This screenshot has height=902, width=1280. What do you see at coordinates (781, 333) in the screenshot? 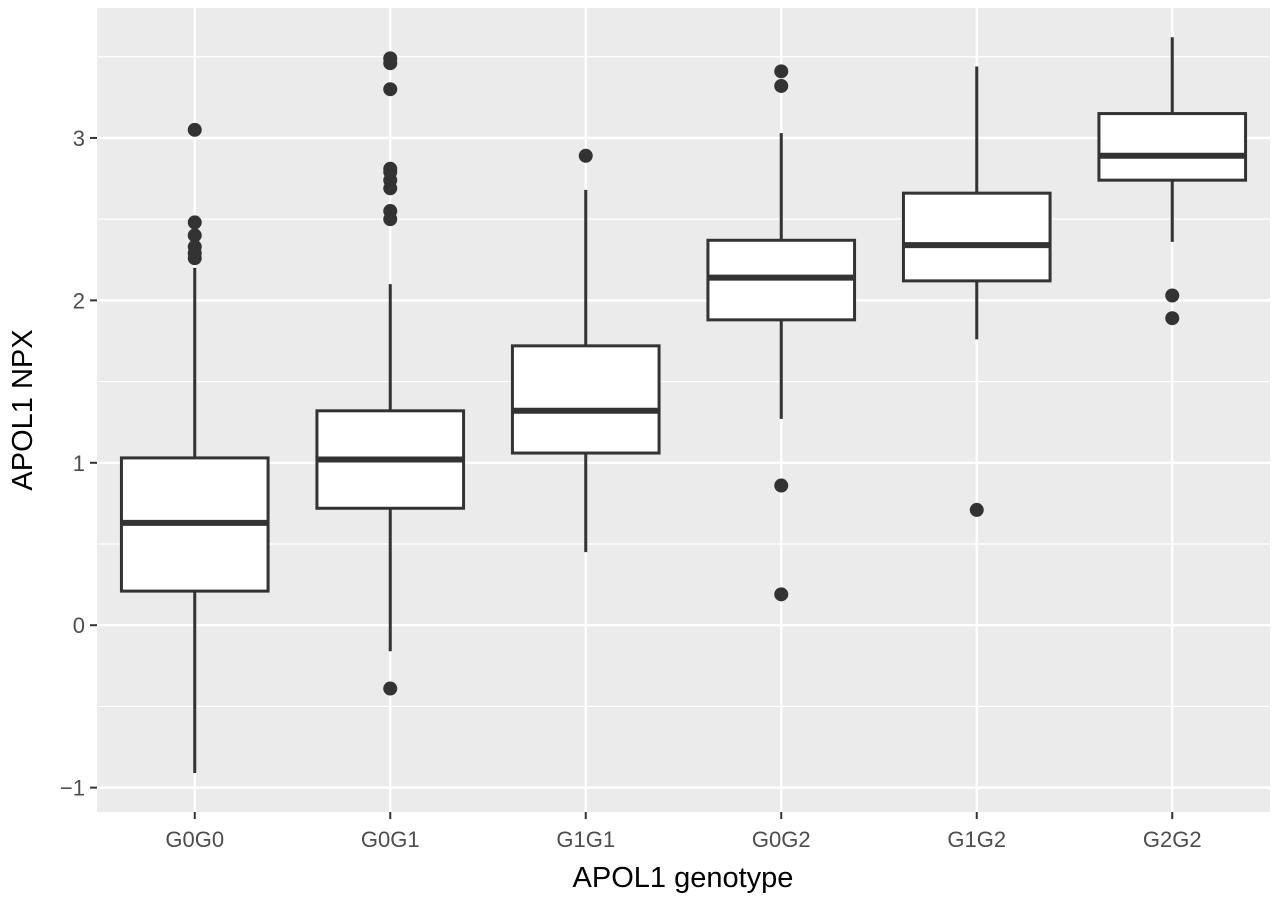
I see `box-g0g2` at bounding box center [781, 333].